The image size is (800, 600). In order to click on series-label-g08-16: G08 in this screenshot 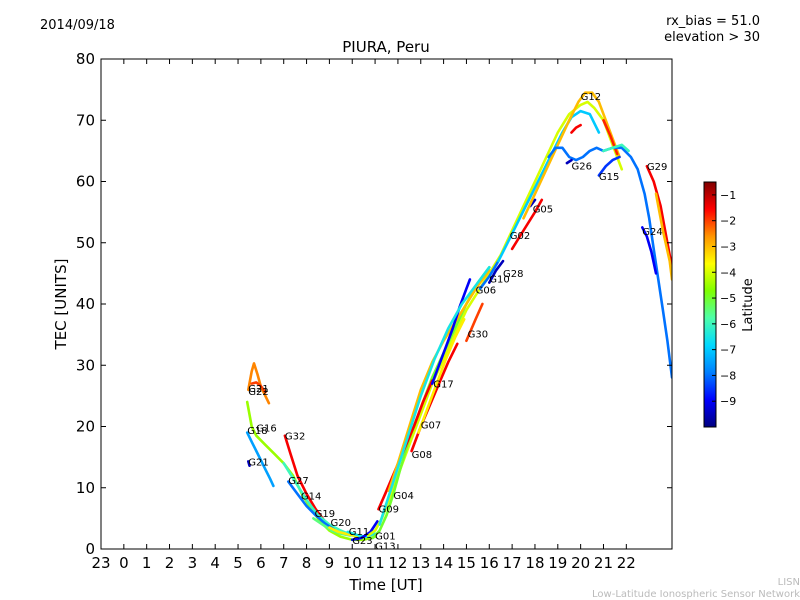, I will do `click(422, 455)`.